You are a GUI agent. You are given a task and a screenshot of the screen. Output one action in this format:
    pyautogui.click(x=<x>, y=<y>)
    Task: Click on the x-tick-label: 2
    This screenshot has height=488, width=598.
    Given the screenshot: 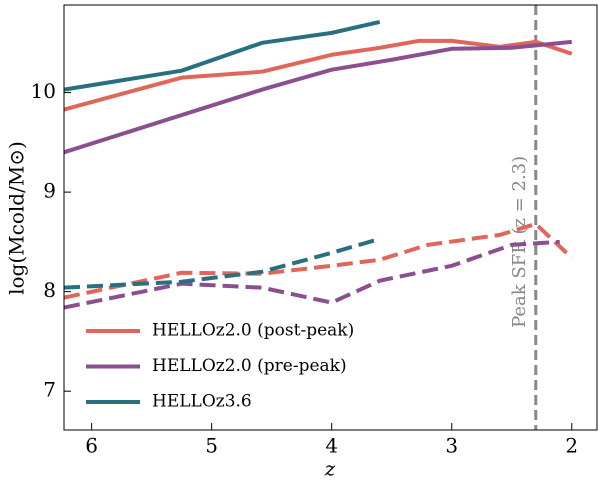 What is the action you would take?
    pyautogui.click(x=571, y=446)
    